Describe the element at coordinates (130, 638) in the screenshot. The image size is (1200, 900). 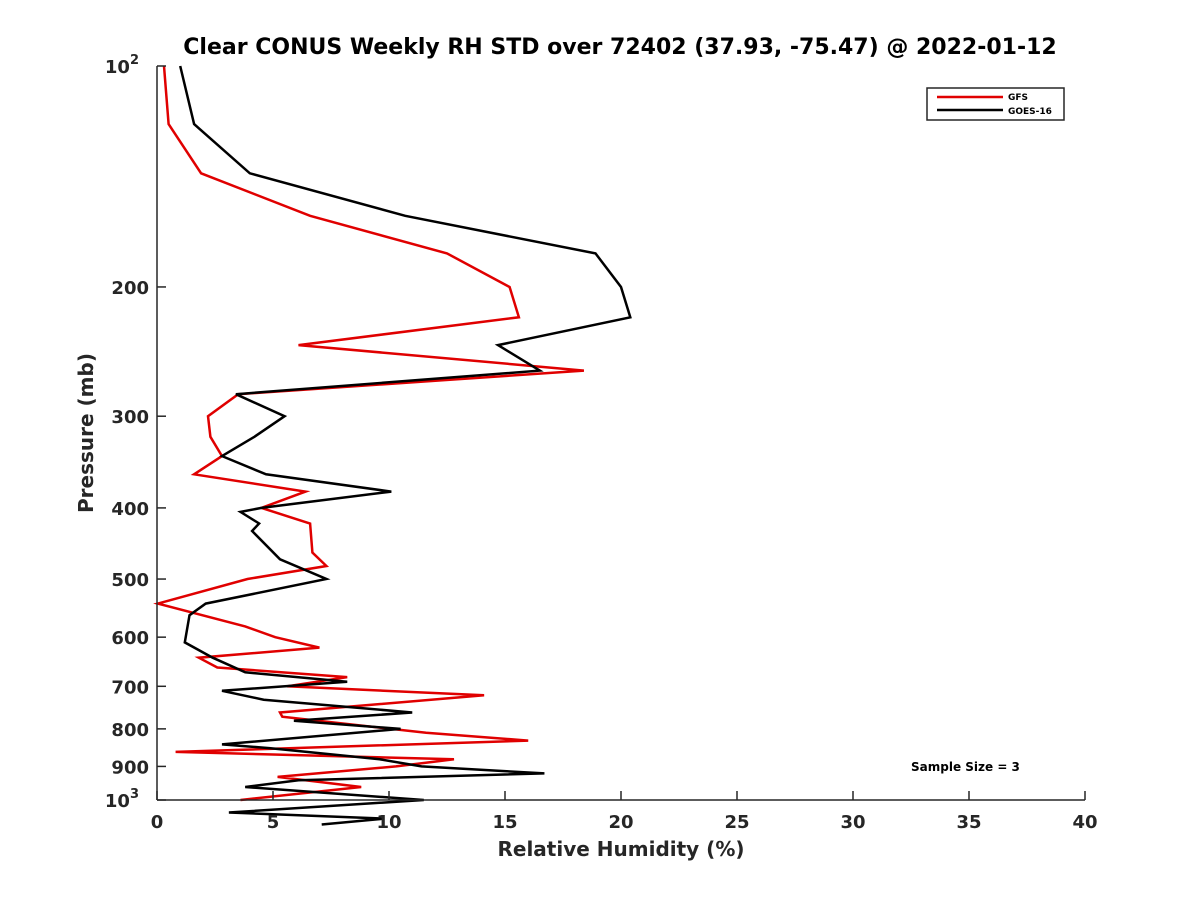
I see `y-tick-label: 600` at that location.